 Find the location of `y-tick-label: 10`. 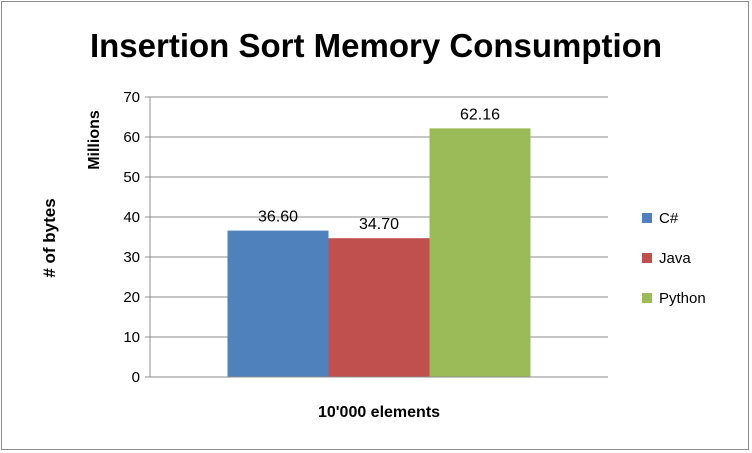

y-tick-label: 10 is located at coordinates (131, 337).